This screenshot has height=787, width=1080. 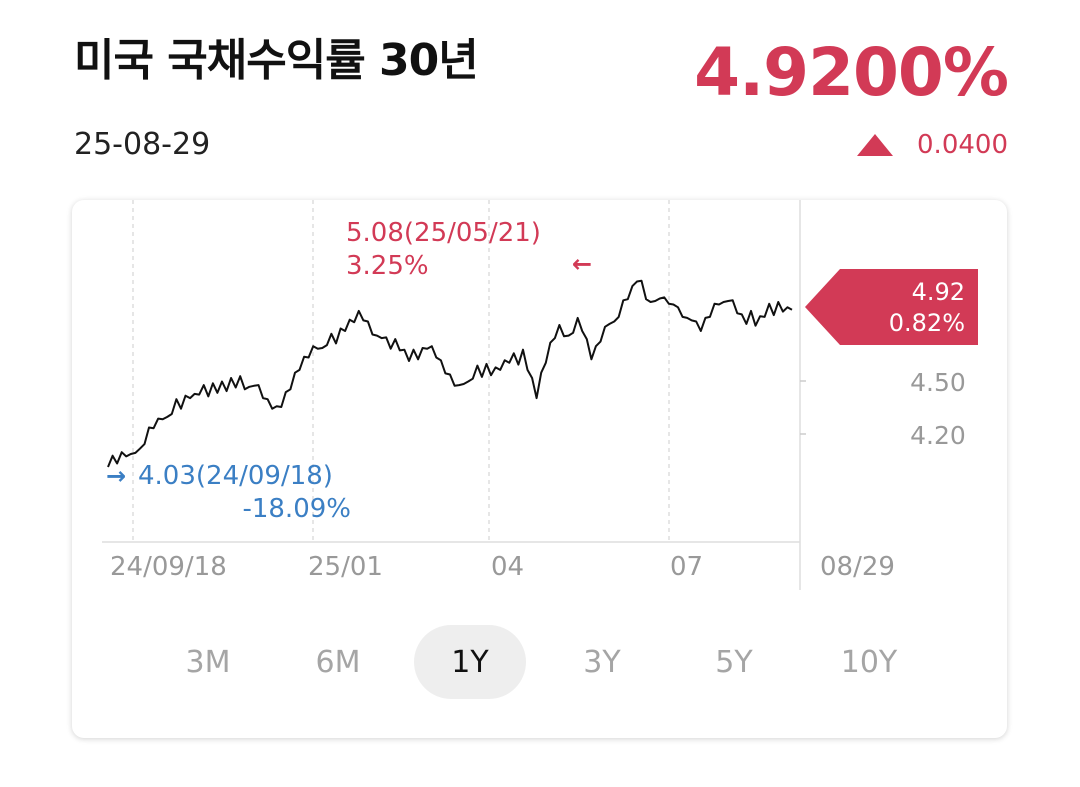 What do you see at coordinates (345, 567) in the screenshot?
I see `x-tick-label: 25/01` at bounding box center [345, 567].